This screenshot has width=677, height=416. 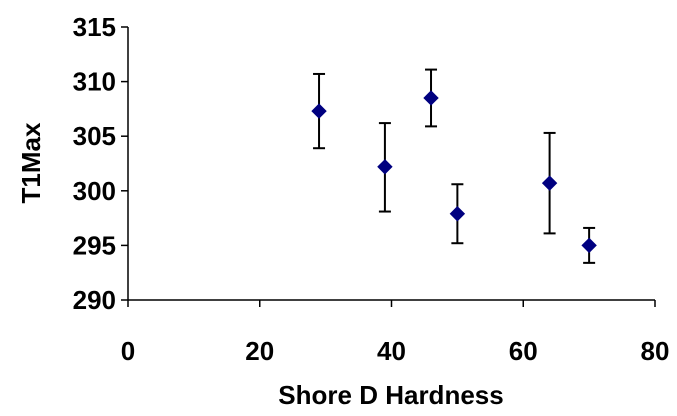 What do you see at coordinates (94, 27) in the screenshot?
I see `y-tick-label: 315` at bounding box center [94, 27].